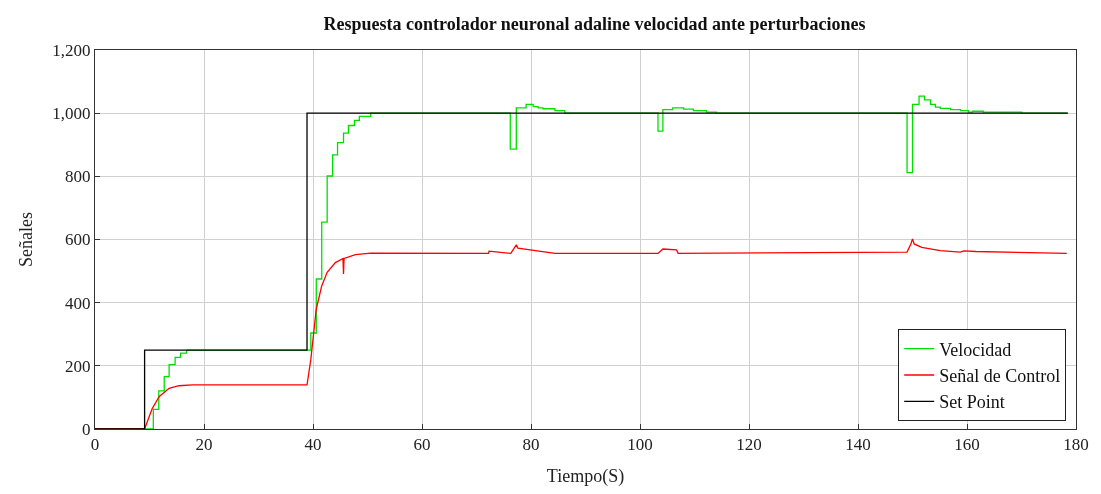 This screenshot has height=494, width=1101. I want to click on legend-label: Señal de Control, so click(1000, 376).